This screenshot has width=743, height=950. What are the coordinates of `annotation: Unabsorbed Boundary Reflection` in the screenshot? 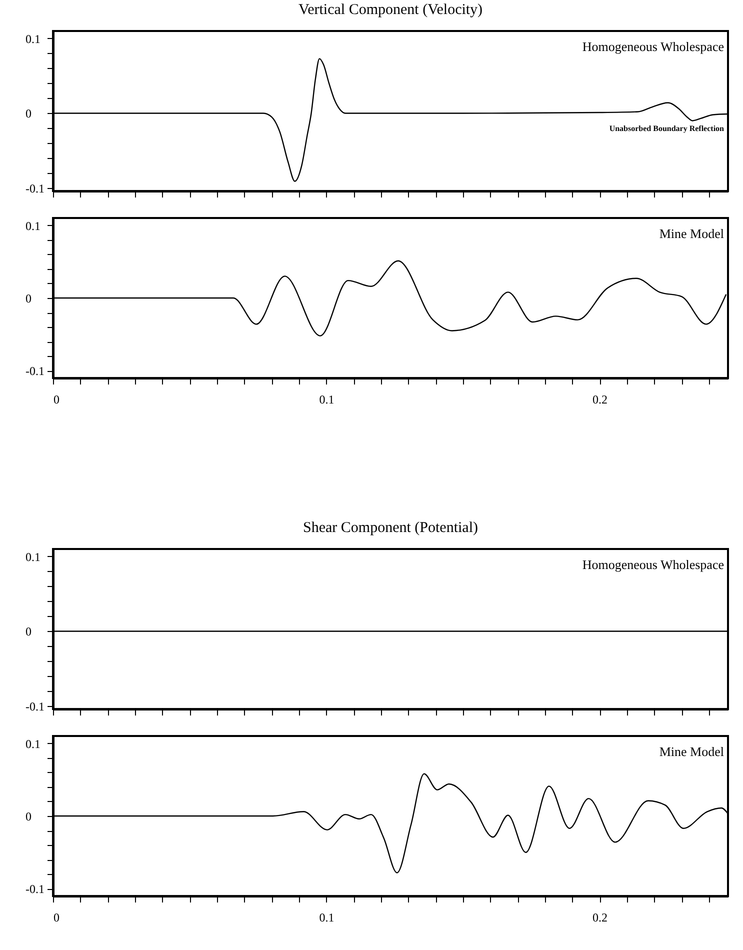 It's located at (667, 128).